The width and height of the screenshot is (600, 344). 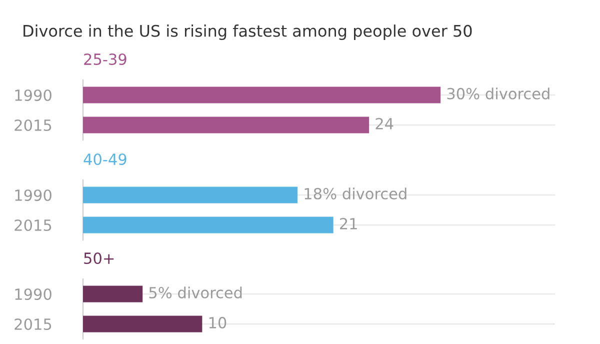 What do you see at coordinates (105, 59) in the screenshot?
I see `chart-subtitle: 25-39` at bounding box center [105, 59].